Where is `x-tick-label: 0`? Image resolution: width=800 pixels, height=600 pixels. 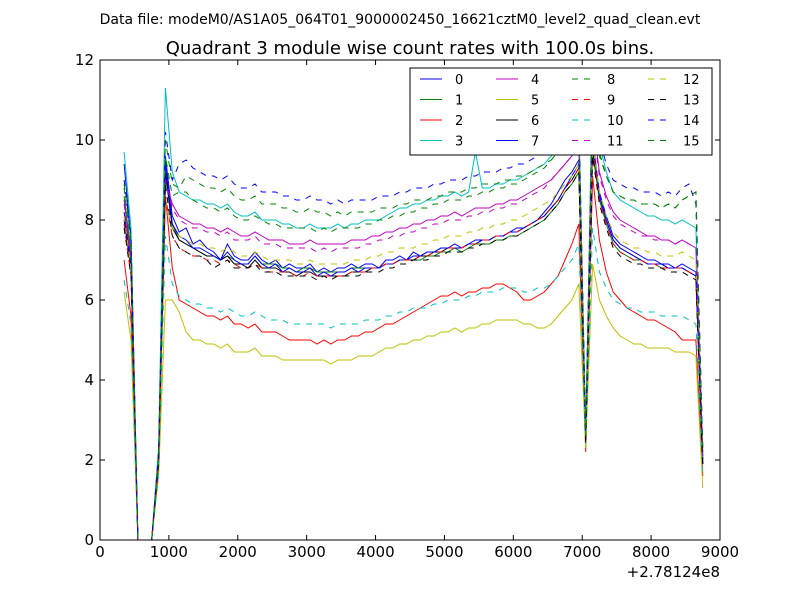 x-tick-label: 0 is located at coordinates (100, 552).